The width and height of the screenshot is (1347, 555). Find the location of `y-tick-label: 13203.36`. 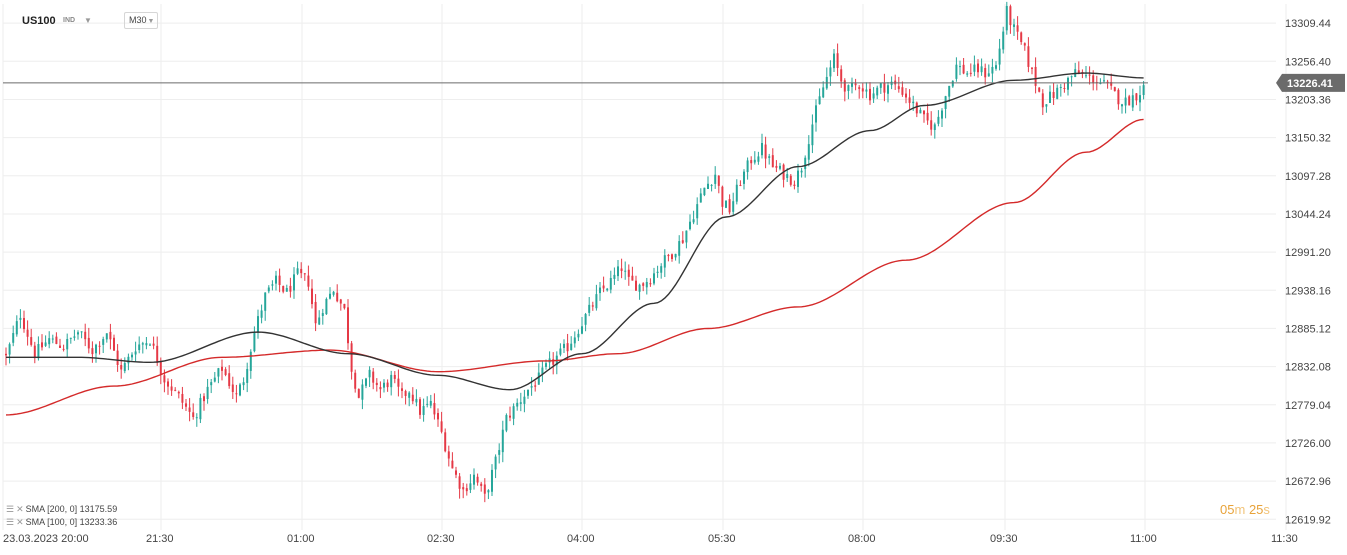

y-tick-label: 13203.36 is located at coordinates (1308, 100).